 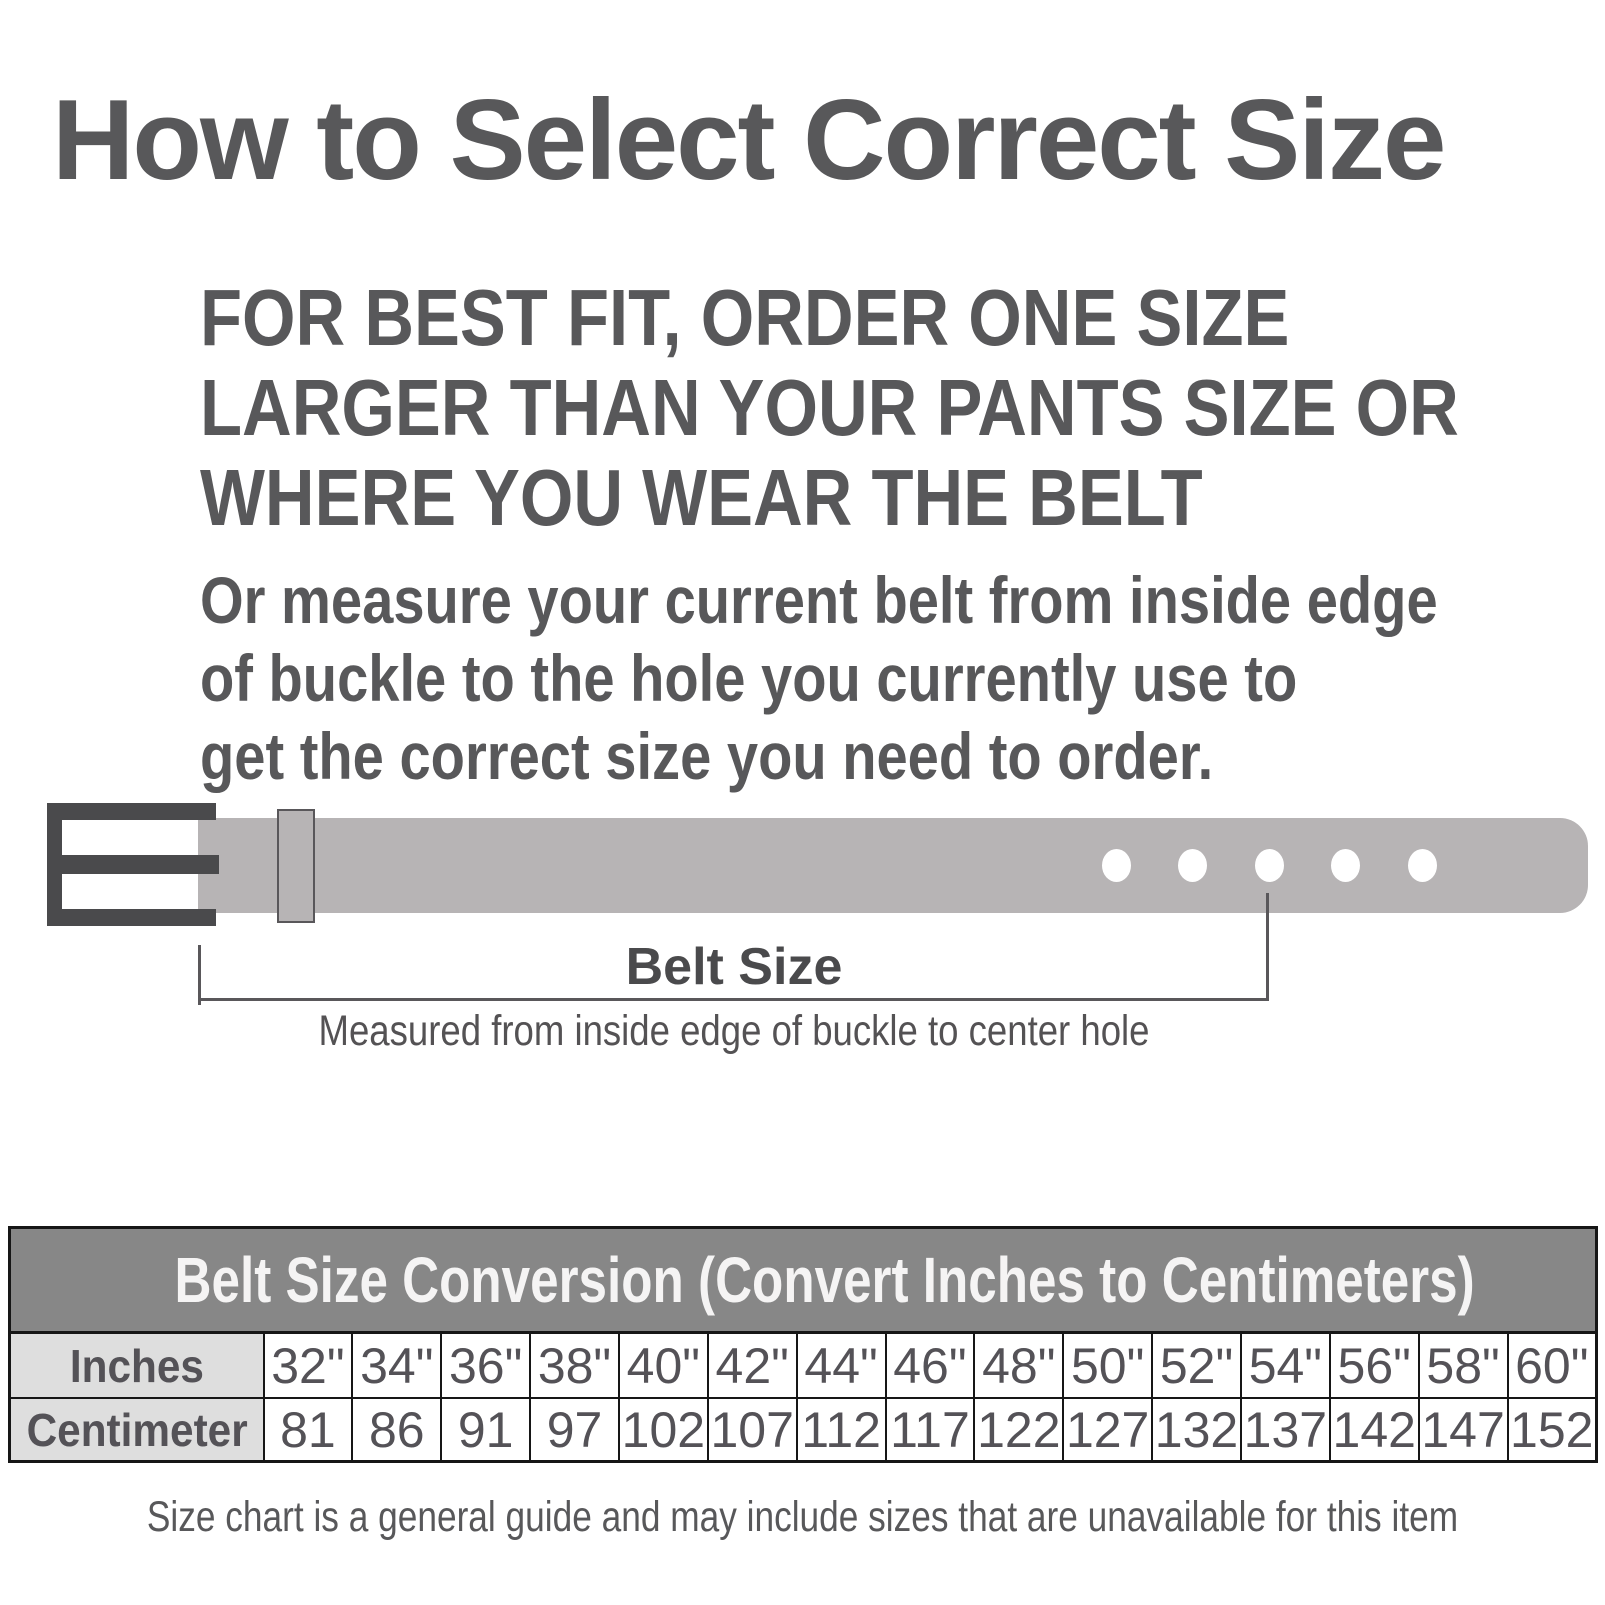 What do you see at coordinates (745, 317) in the screenshot?
I see `fit-advice-line-1: FOR BEST FIT, ORDER ONE SIZE` at bounding box center [745, 317].